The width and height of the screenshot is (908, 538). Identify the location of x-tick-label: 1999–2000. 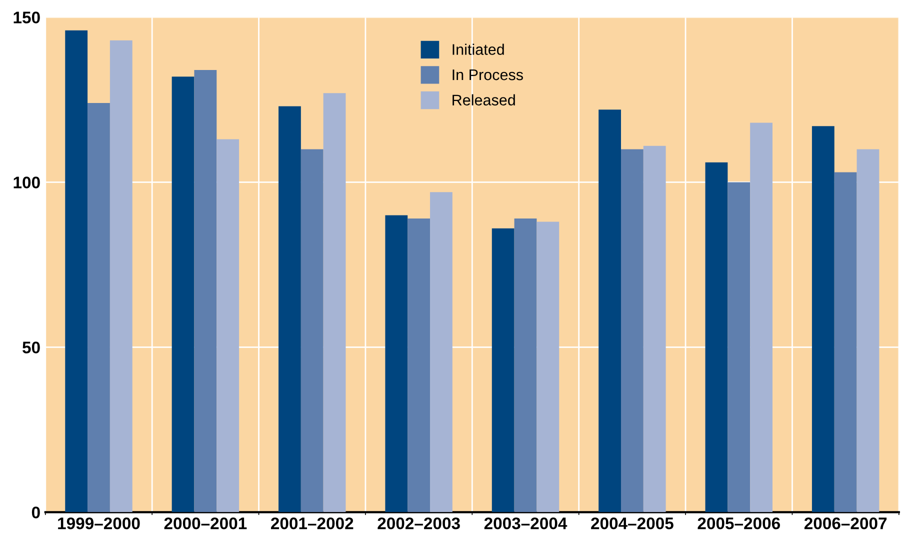
(99, 523).